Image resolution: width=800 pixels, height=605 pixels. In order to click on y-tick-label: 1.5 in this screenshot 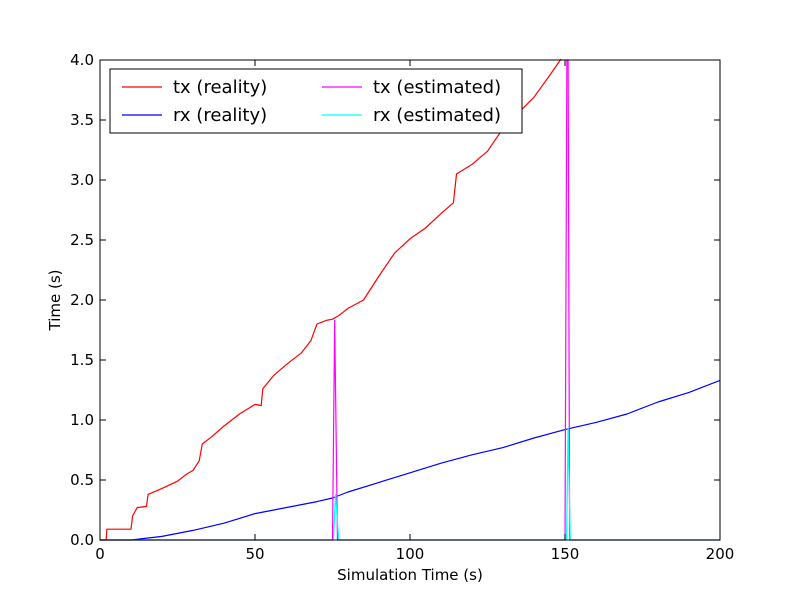, I will do `click(82, 360)`.